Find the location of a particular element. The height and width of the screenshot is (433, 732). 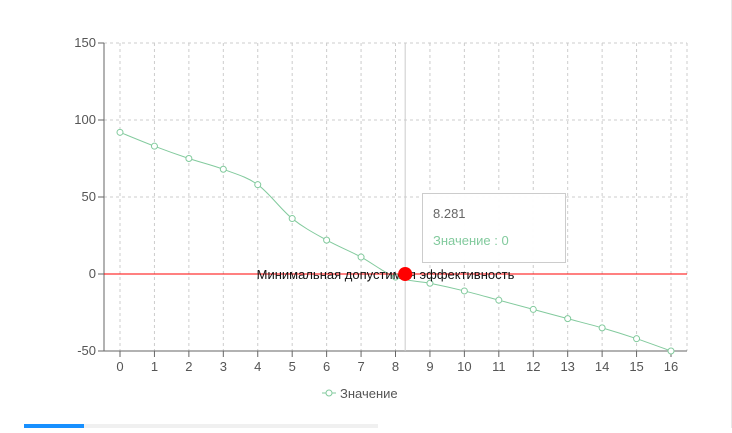

x-tick-label: 5 is located at coordinates (292, 366).